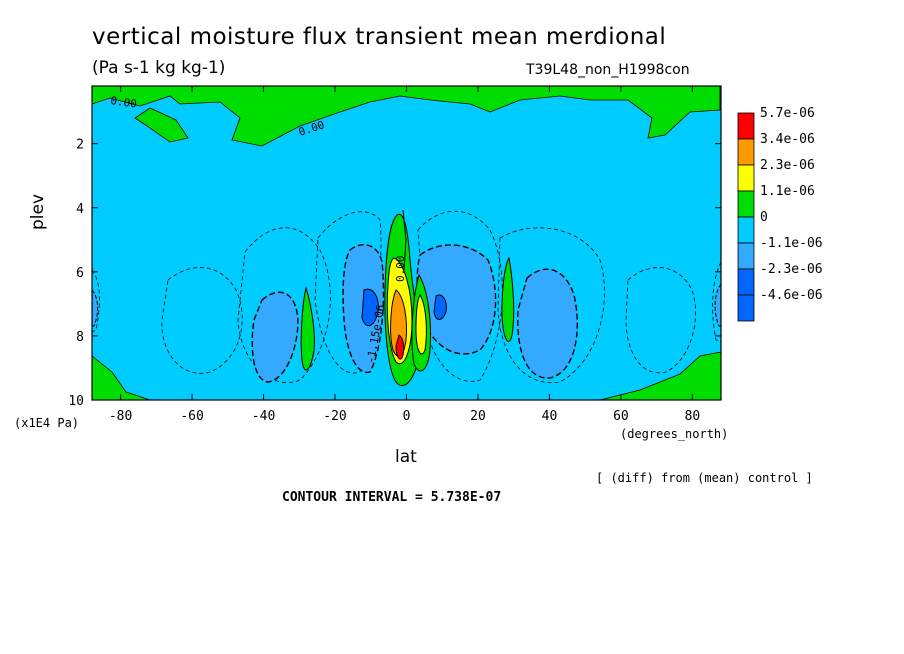 This screenshot has width=904, height=654. I want to click on y-tick-label: 2, so click(80, 145).